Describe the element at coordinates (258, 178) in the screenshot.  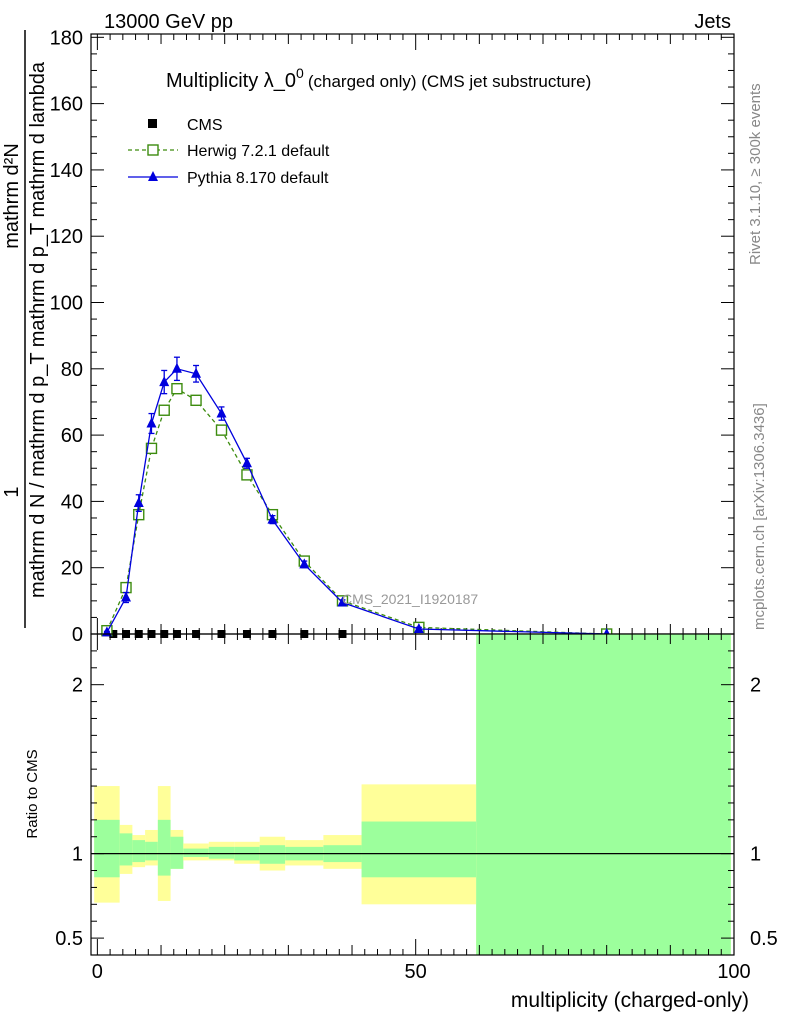
I see `legend-pythia-label: Pythia 8.170 default` at that location.